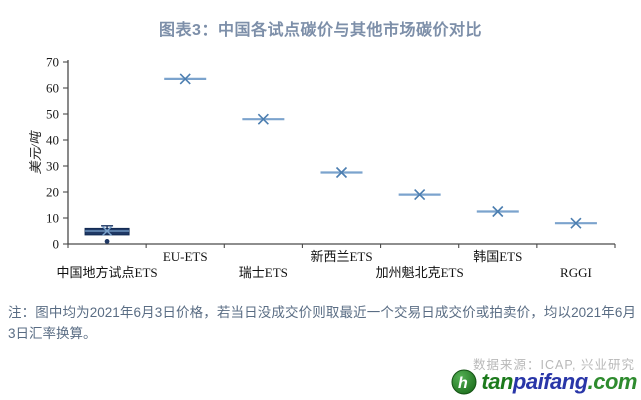 The height and width of the screenshot is (400, 641). What do you see at coordinates (52, 218) in the screenshot?
I see `y-tick-label: 10` at bounding box center [52, 218].